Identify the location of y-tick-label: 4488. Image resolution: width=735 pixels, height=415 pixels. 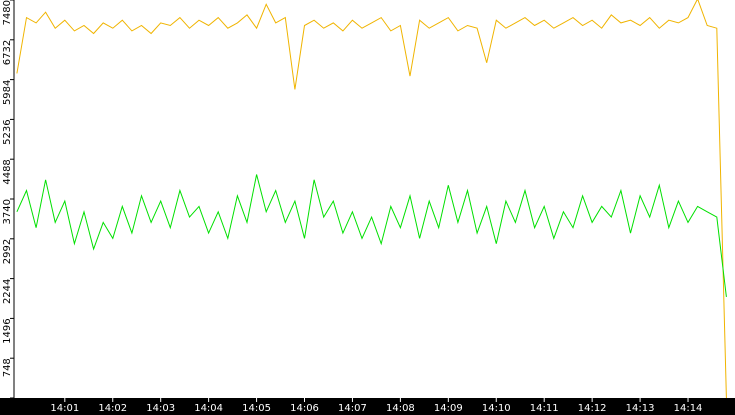
(7, 171).